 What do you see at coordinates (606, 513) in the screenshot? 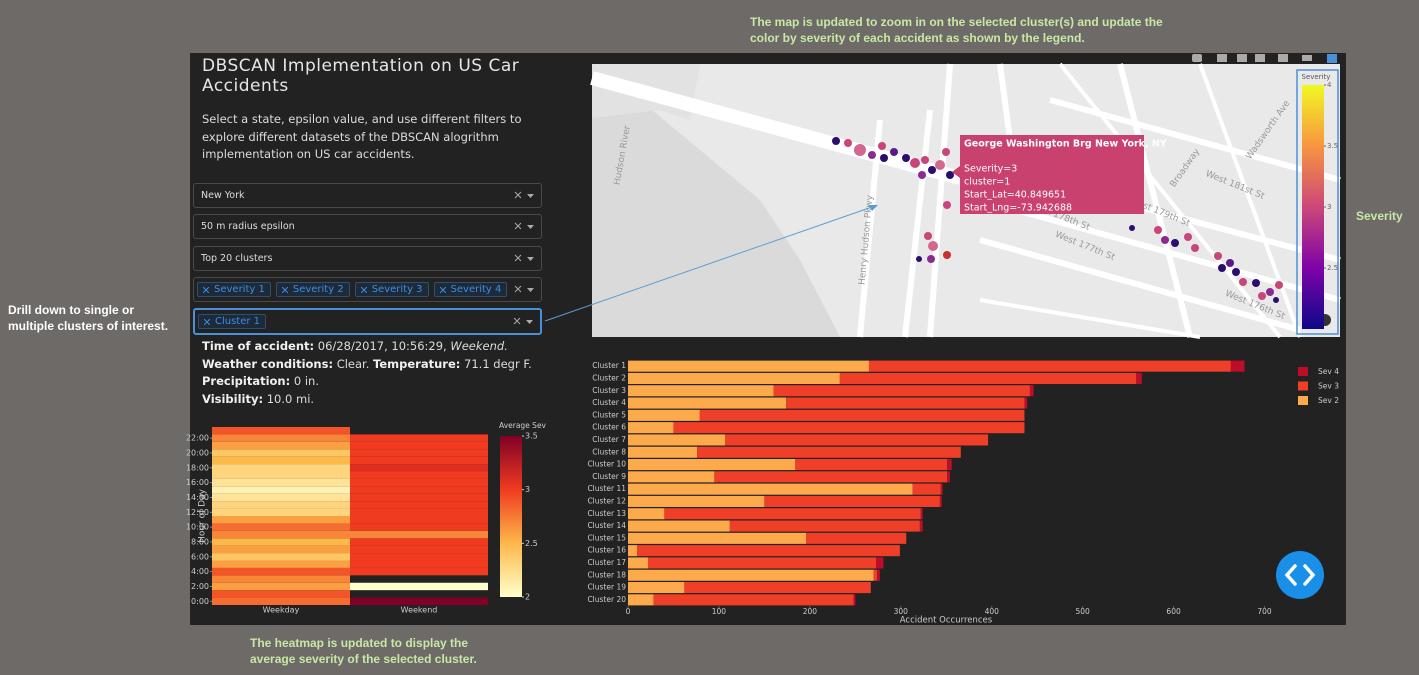
I see `y-tick-label: Cluster 13` at bounding box center [606, 513].